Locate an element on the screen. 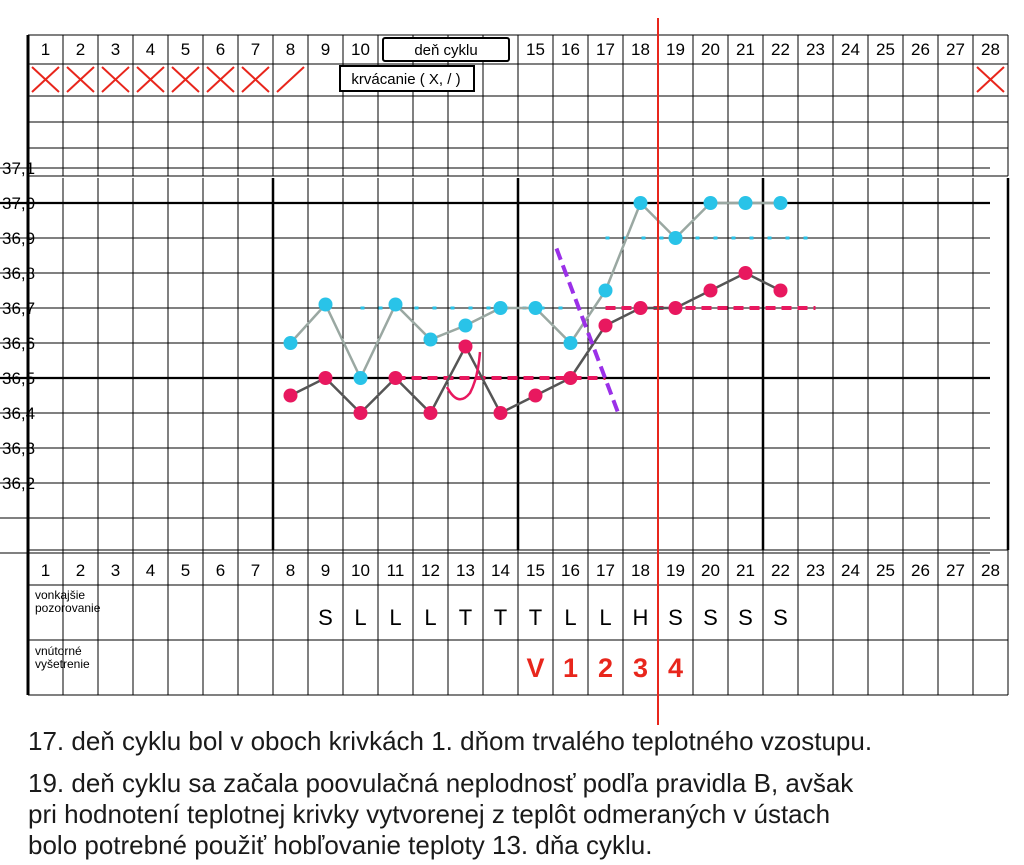 This screenshot has height=865, width=1024. day-number-top: 28 is located at coordinates (990, 49).